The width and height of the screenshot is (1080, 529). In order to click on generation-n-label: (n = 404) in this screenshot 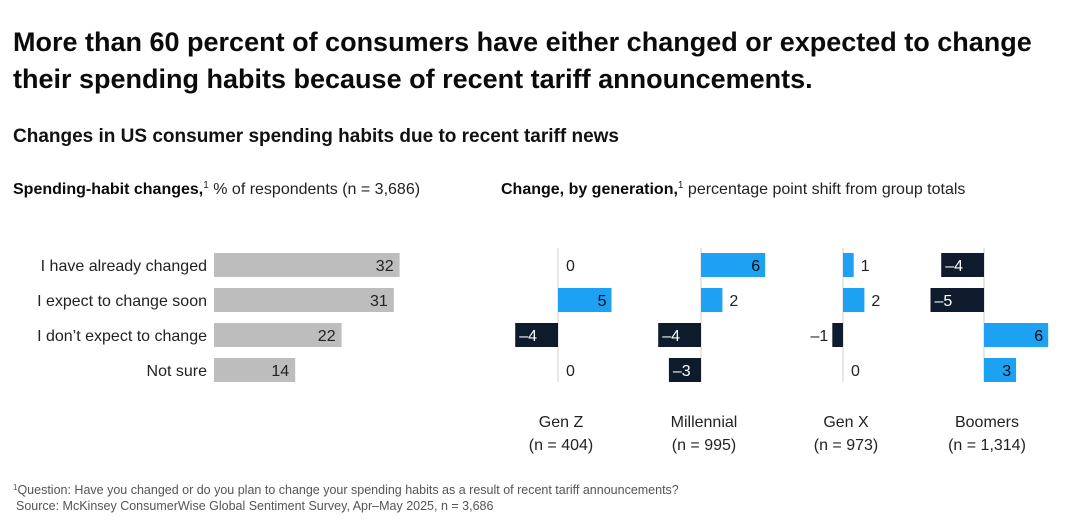, I will do `click(561, 445)`.